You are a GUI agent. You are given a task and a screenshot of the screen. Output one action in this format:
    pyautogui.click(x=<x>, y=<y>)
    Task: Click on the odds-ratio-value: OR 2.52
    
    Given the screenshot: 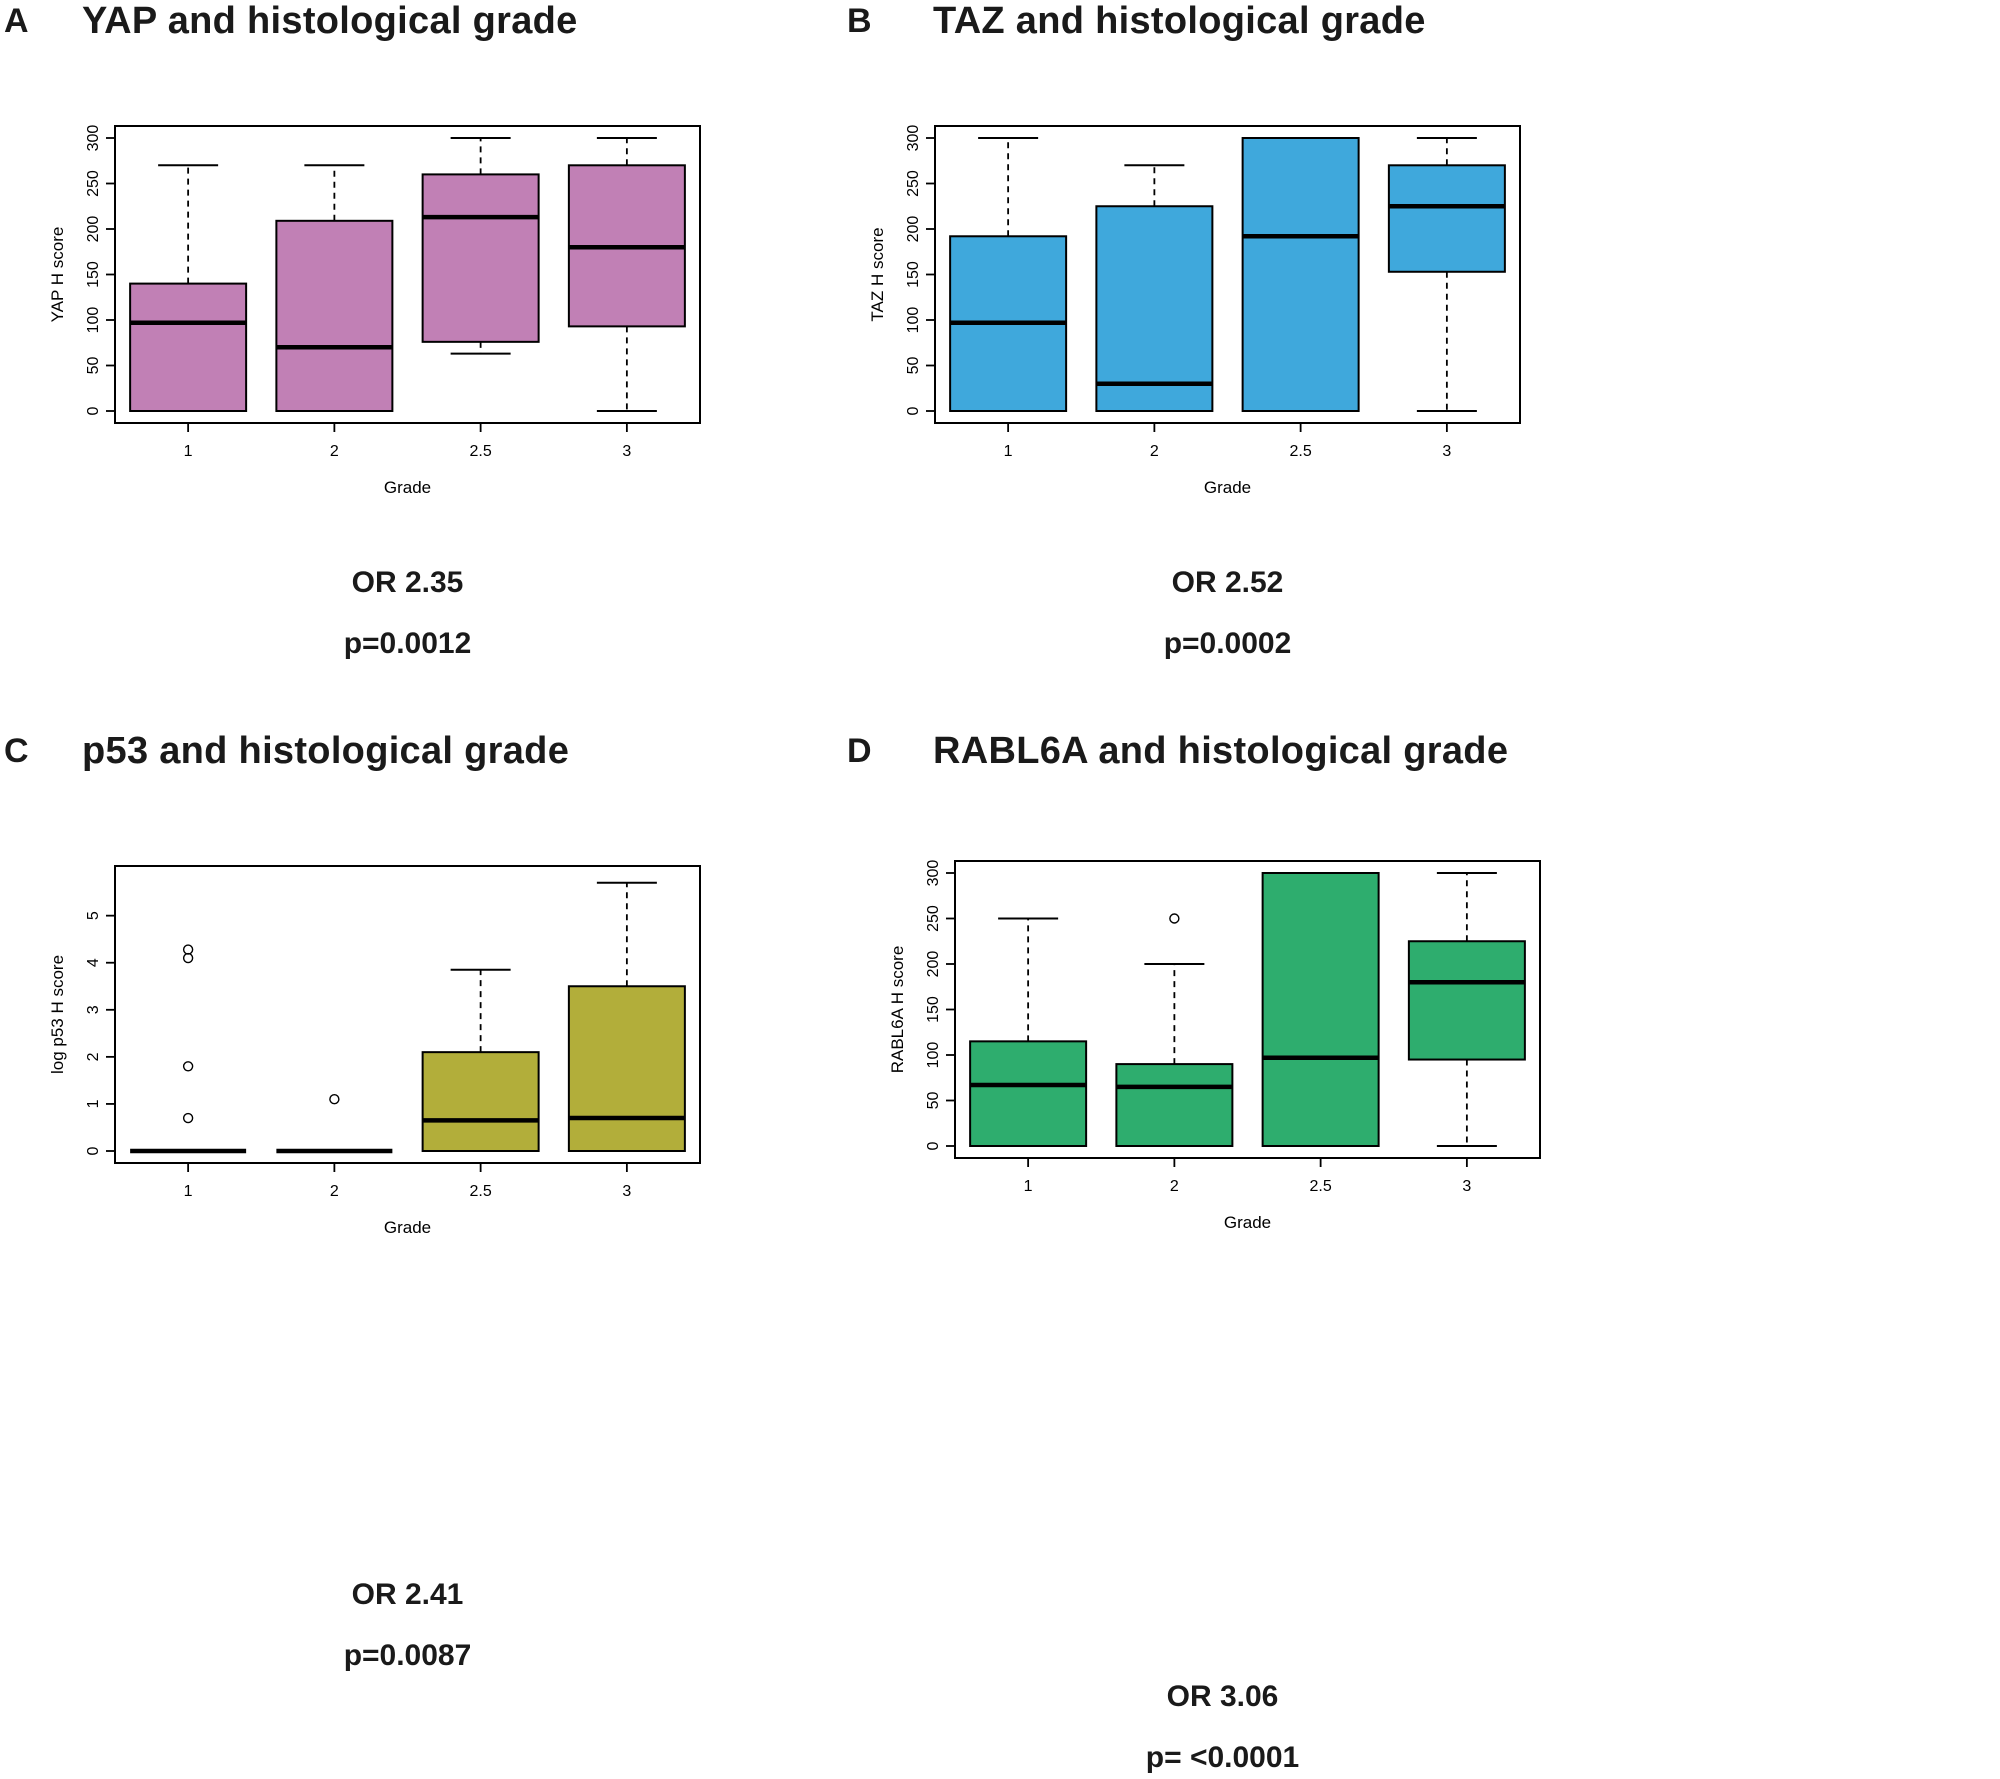 What is the action you would take?
    pyautogui.click(x=1227, y=582)
    